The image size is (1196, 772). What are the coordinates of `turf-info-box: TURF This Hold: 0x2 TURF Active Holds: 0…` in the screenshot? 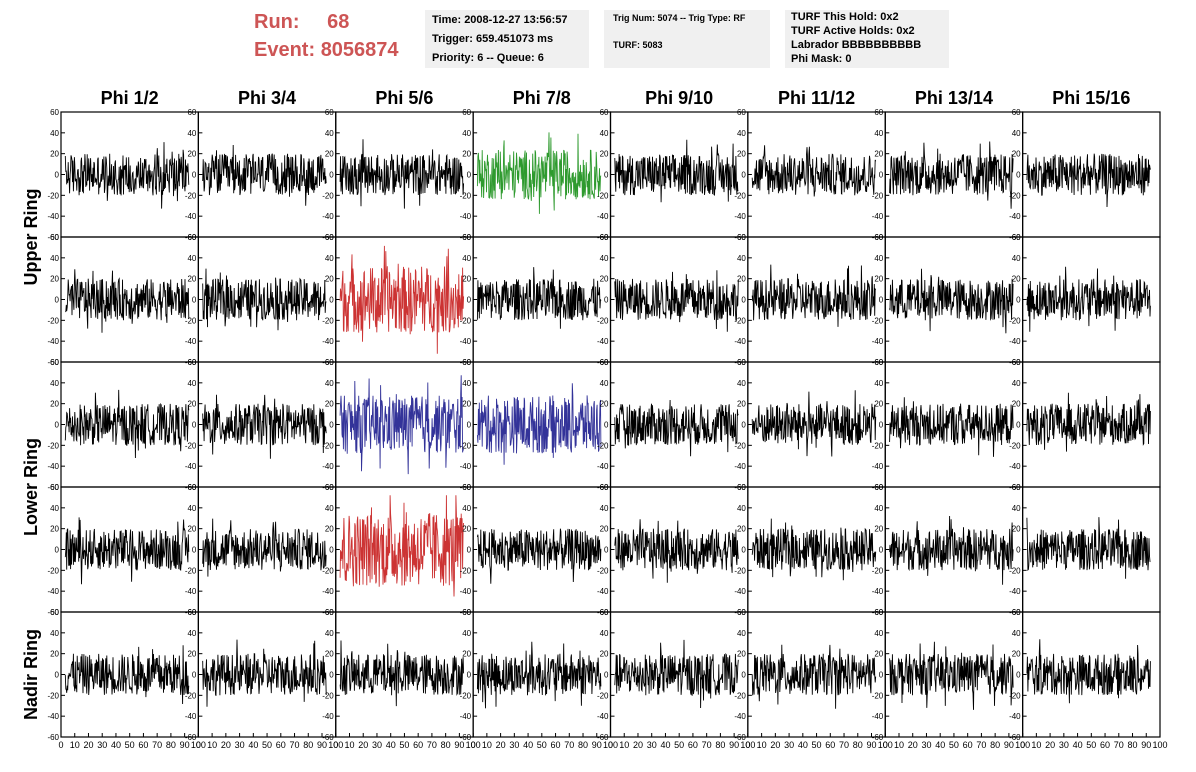 It's located at (867, 39).